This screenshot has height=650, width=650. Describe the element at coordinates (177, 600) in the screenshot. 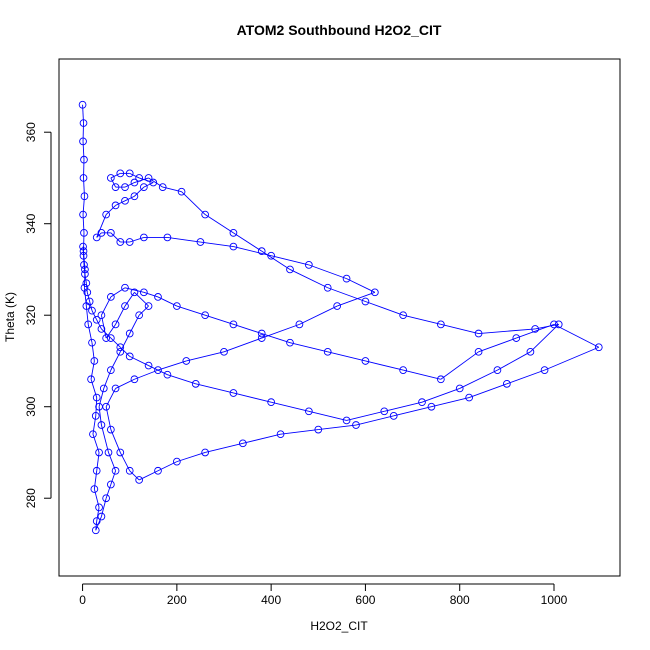

I see `x-tick-label: 200` at that location.